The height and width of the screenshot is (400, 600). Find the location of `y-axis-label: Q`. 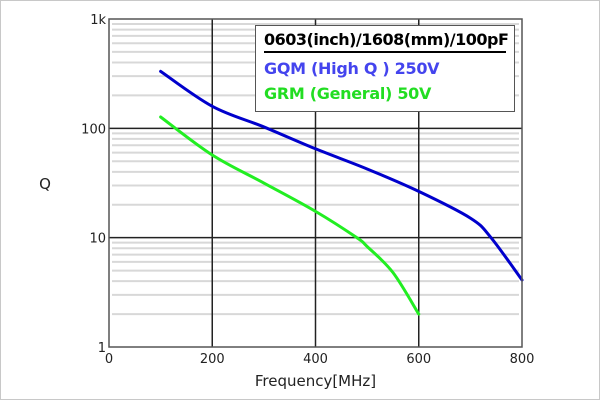

y-axis-label: Q is located at coordinates (45, 184).